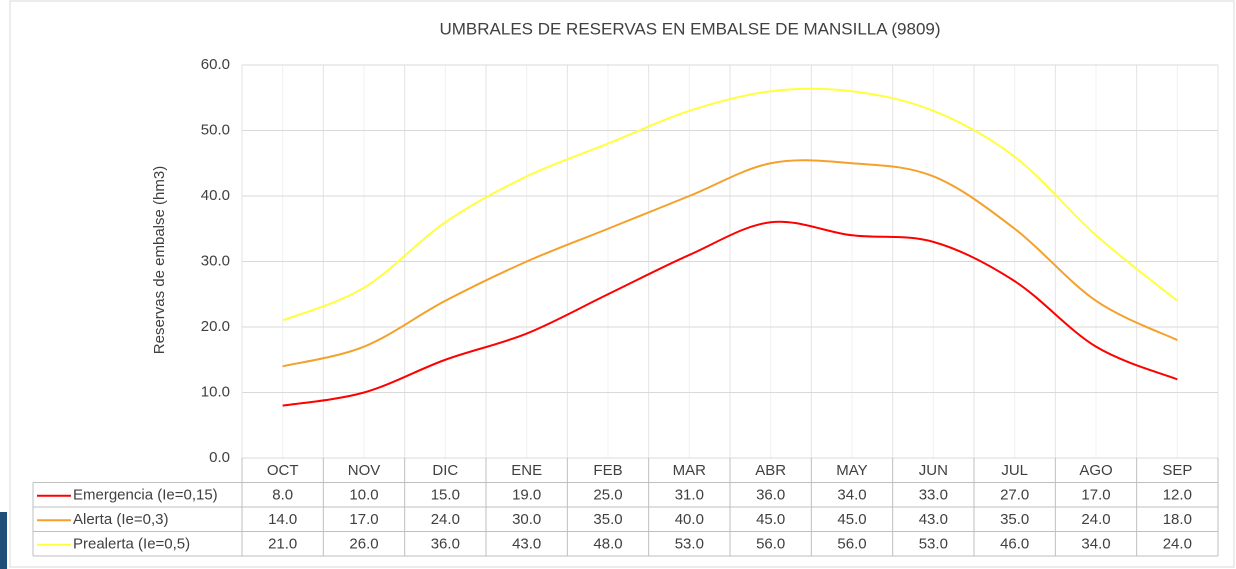  Describe the element at coordinates (364, 470) in the screenshot. I see `x-tick-label: NOV` at that location.